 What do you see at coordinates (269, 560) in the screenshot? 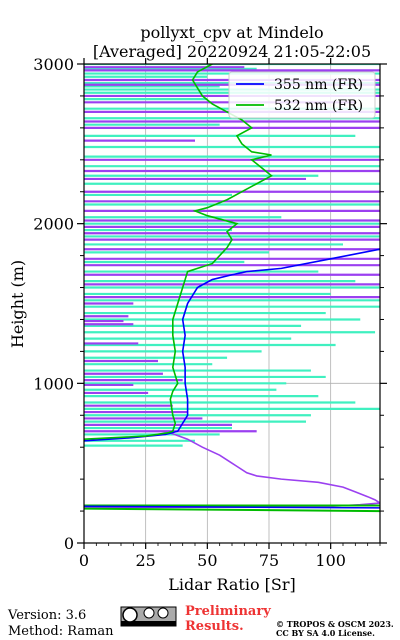
I see `x-tick-label: 75` at bounding box center [269, 560].